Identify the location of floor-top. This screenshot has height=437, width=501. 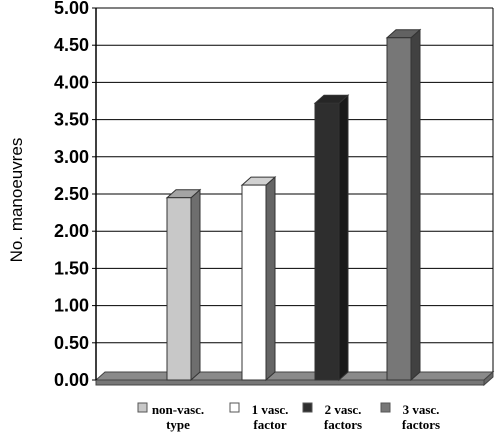
(294, 376).